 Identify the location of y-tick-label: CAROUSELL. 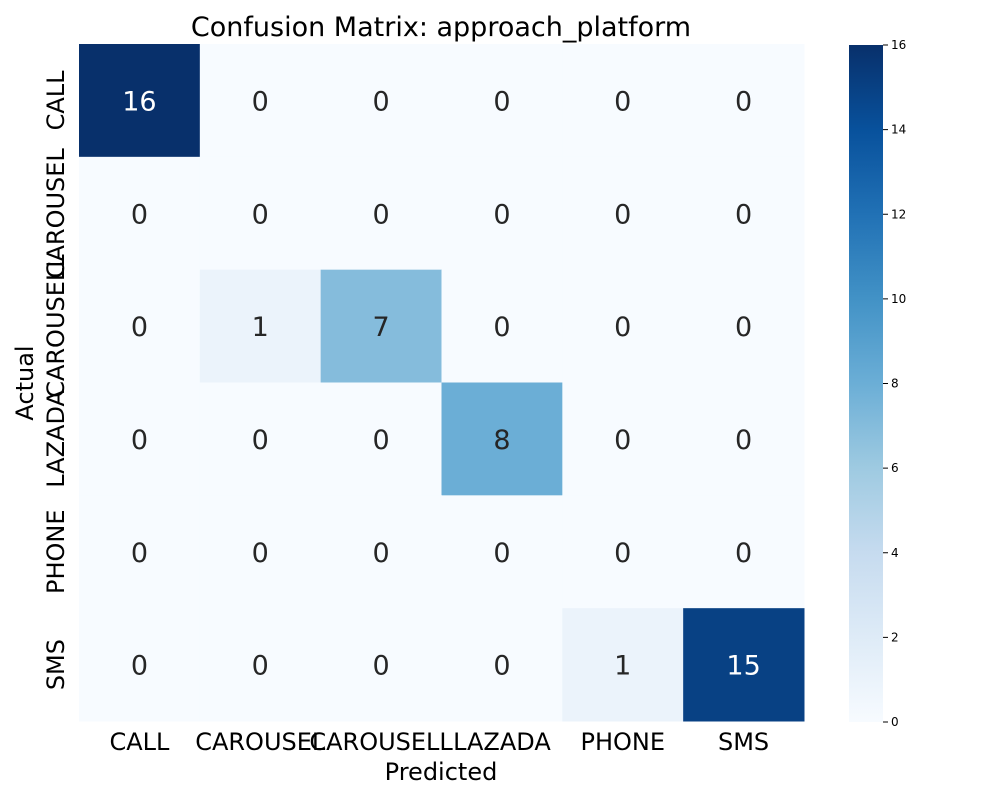
(56, 326).